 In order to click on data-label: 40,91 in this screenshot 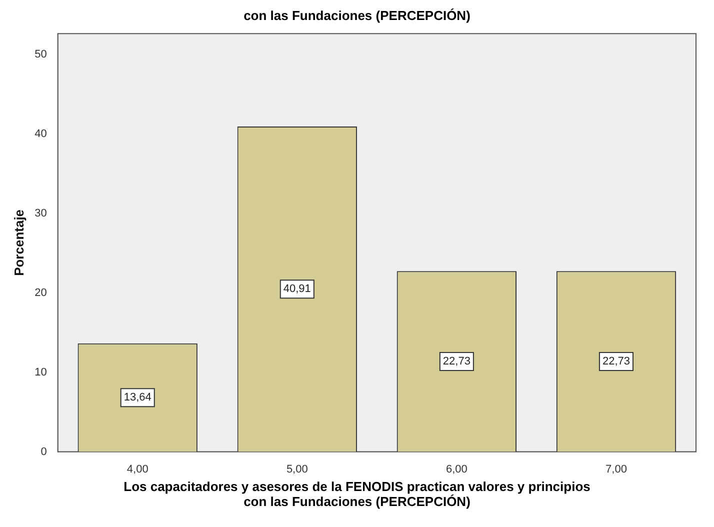, I will do `click(297, 289)`.